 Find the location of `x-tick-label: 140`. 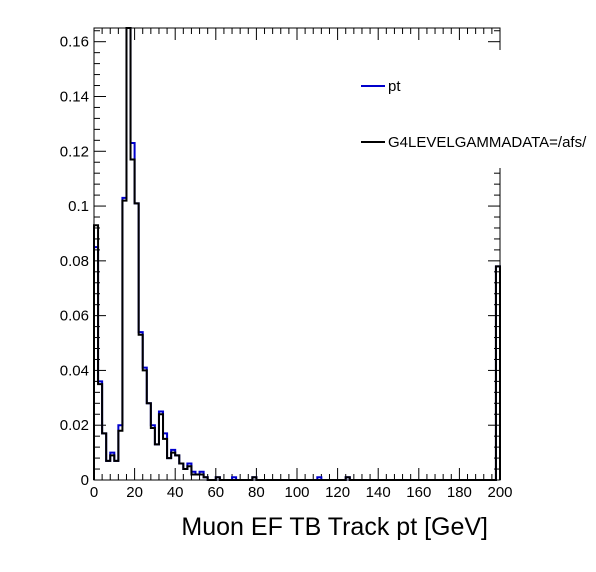

x-tick-label: 140 is located at coordinates (378, 492).